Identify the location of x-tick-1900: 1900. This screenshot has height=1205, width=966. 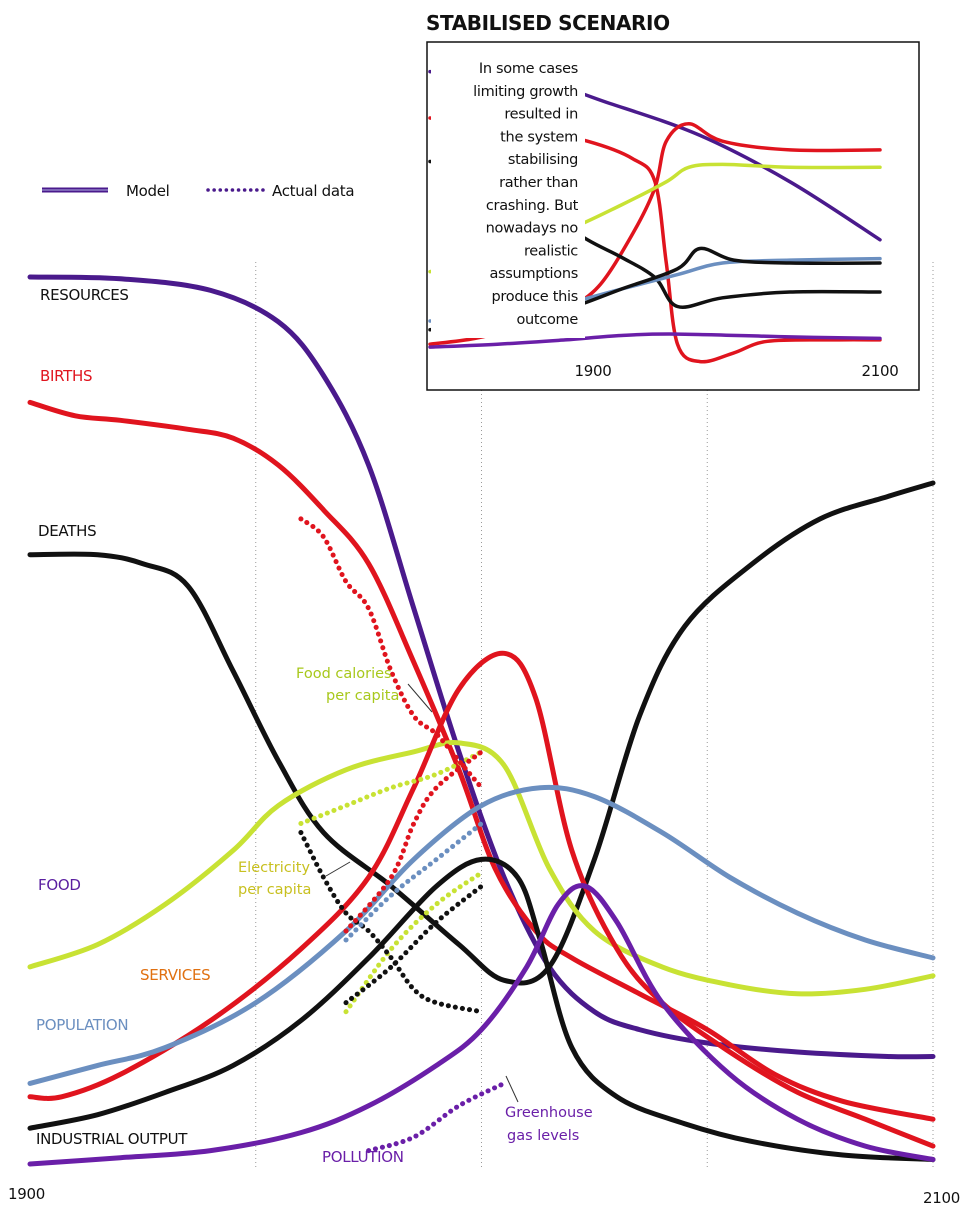
(26, 1194).